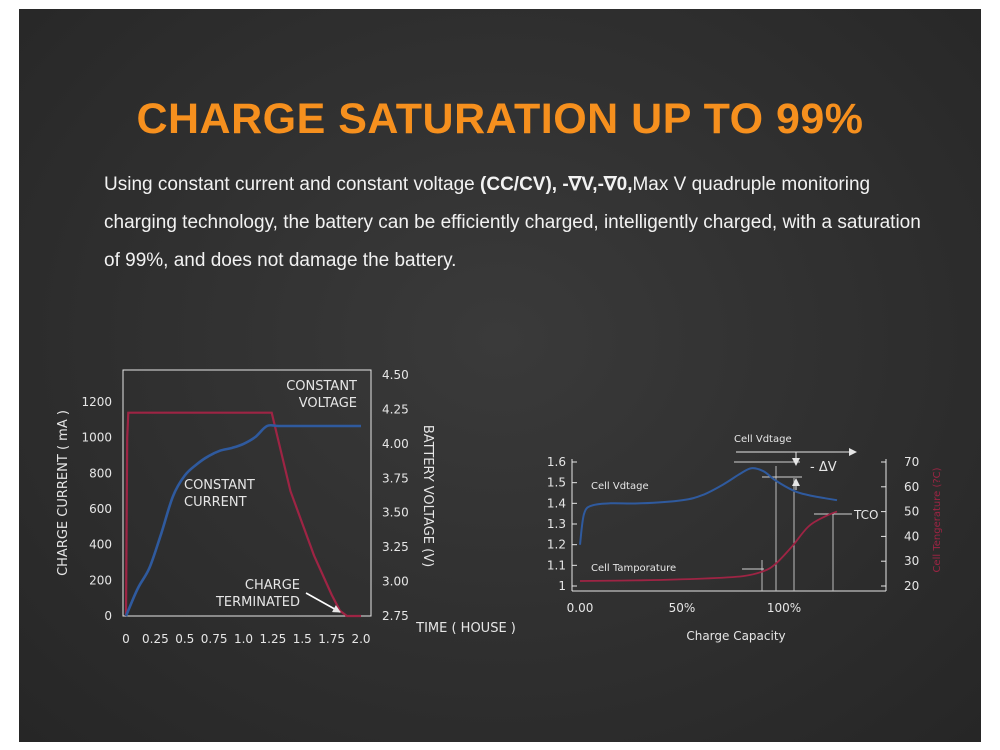 The width and height of the screenshot is (1000, 750). I want to click on chart1-y2-tick-0: 2.75, so click(395, 616).